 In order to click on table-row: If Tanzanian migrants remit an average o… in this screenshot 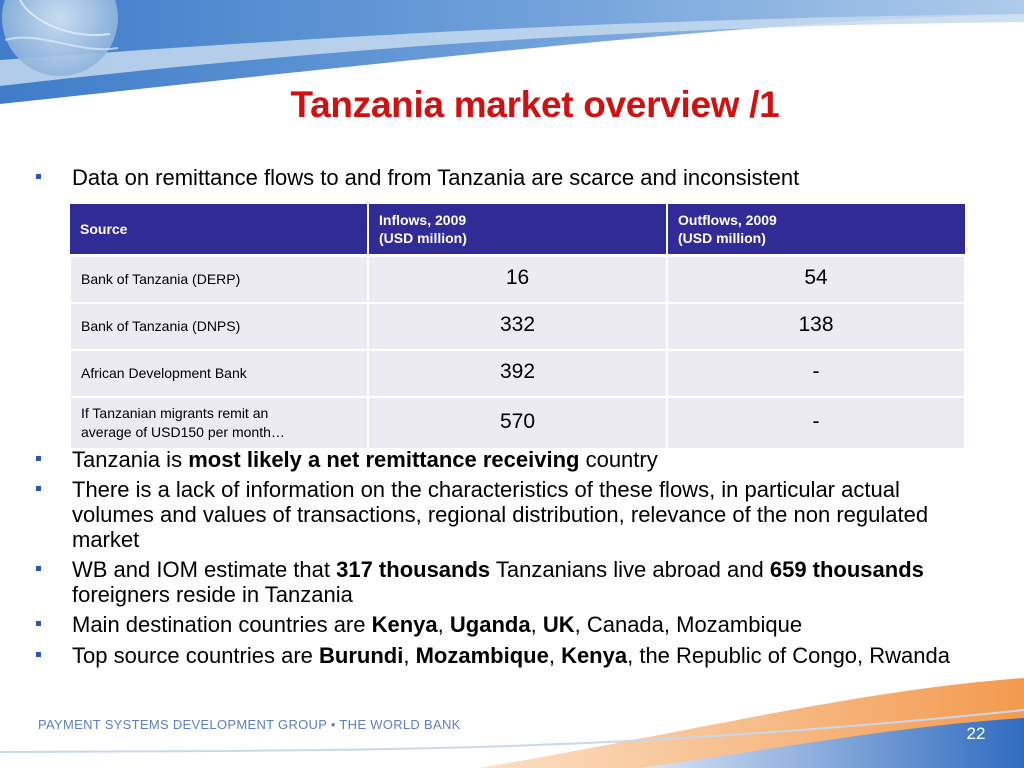, I will do `click(517, 423)`.